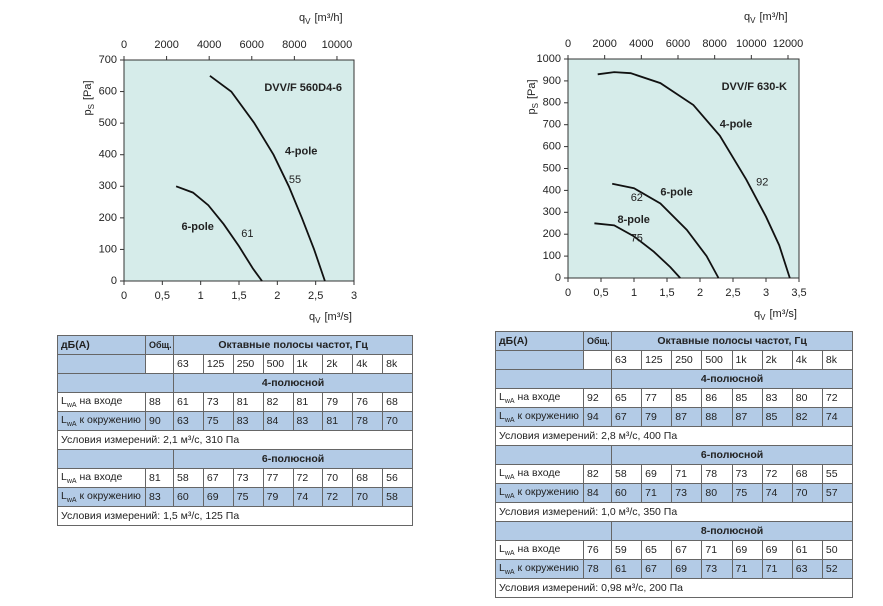 This screenshot has height=606, width=883. I want to click on data-row: LwA к окружению 84 60 71 73 80 75 74 70 57, so click(674, 493).